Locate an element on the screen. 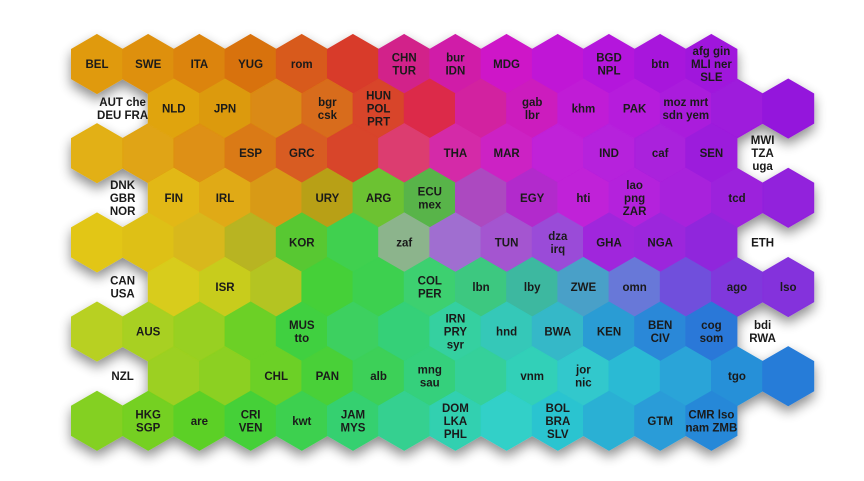  country-label: GHA is located at coordinates (609, 243).